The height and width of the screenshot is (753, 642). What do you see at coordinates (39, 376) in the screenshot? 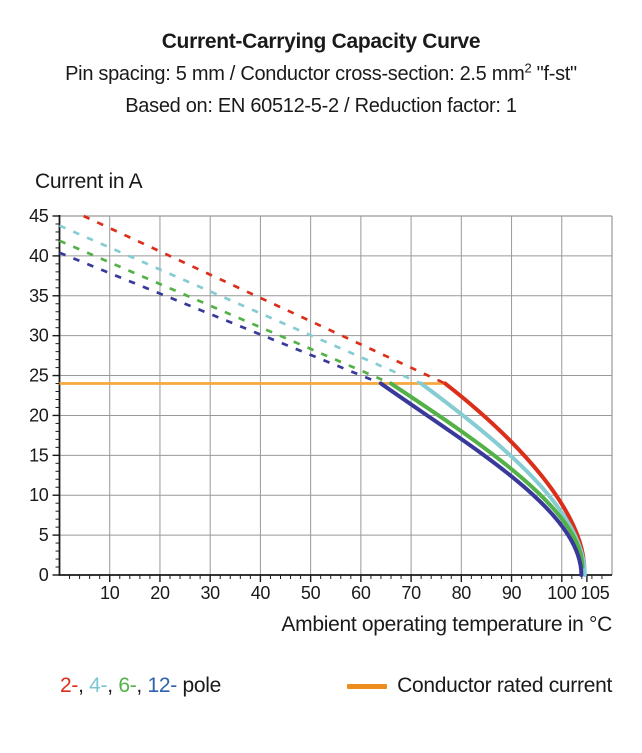
I see `y-tick-label: 25` at bounding box center [39, 376].